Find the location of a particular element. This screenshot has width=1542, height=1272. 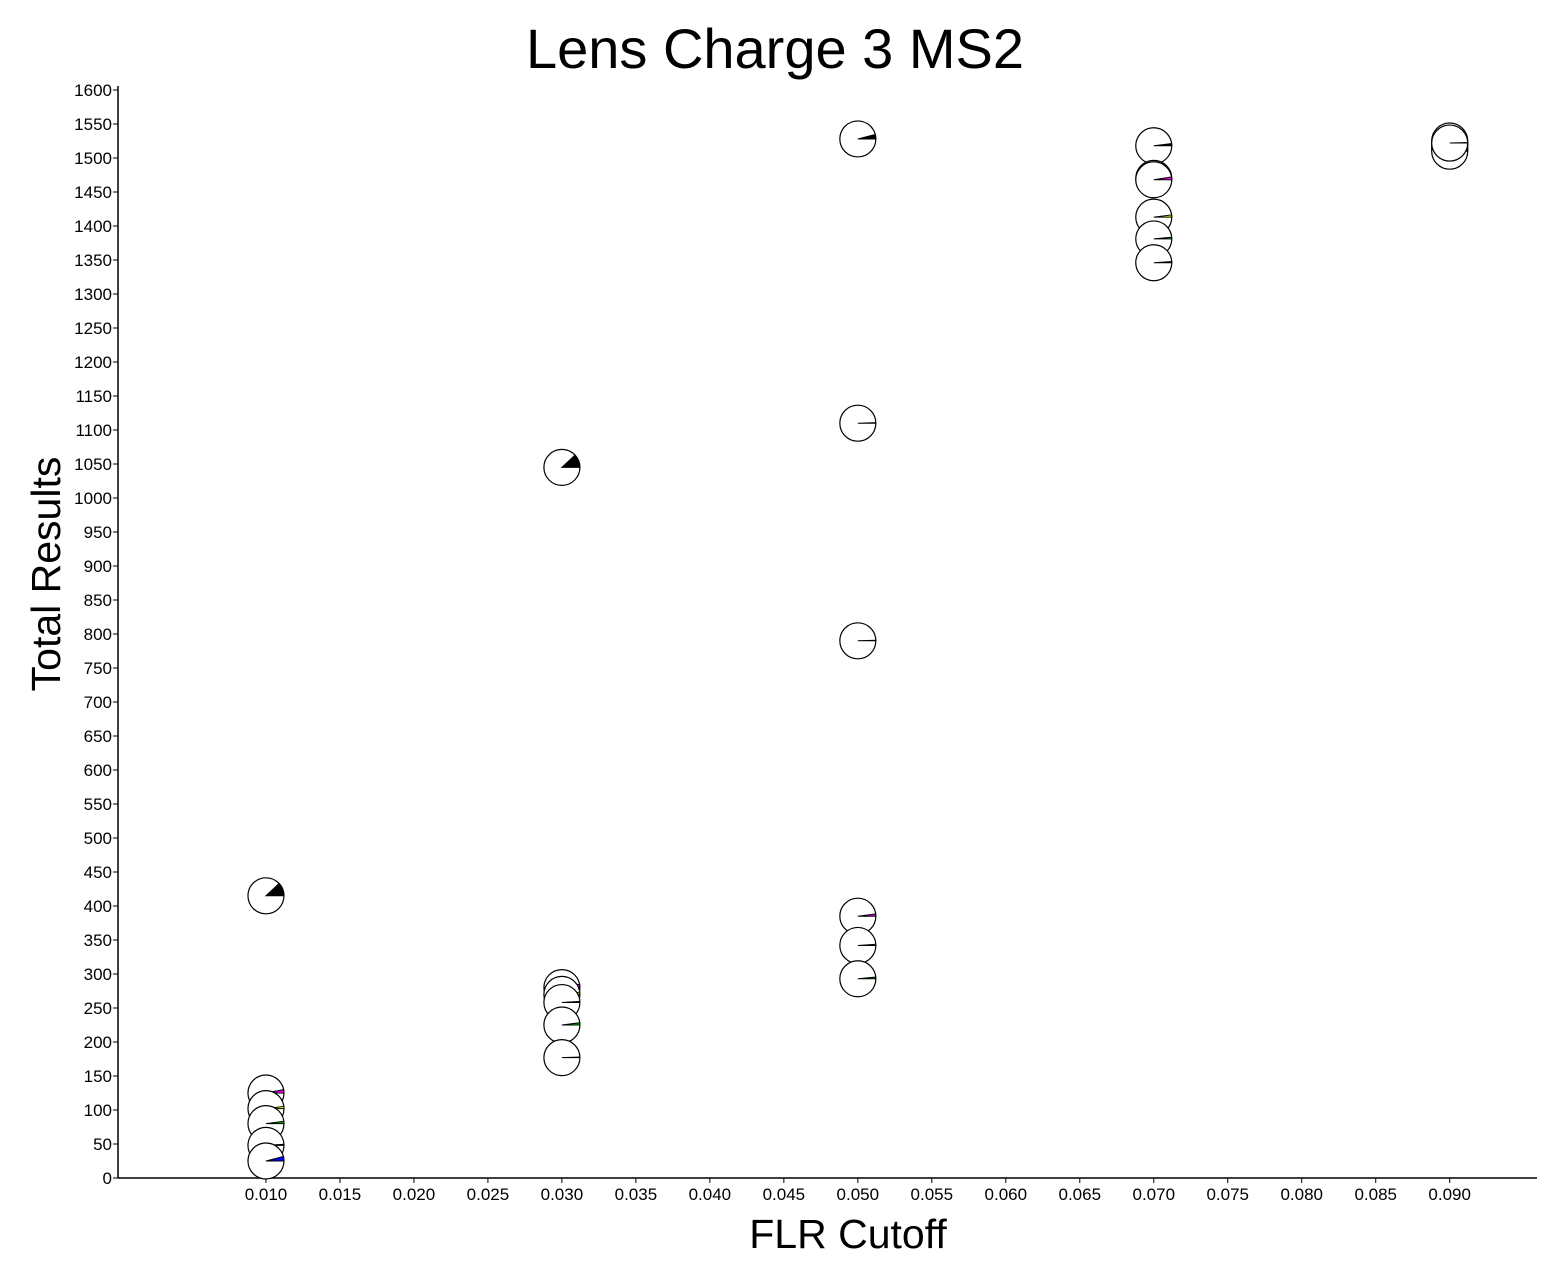

y-tick-label: 1100 is located at coordinates (93, 430).